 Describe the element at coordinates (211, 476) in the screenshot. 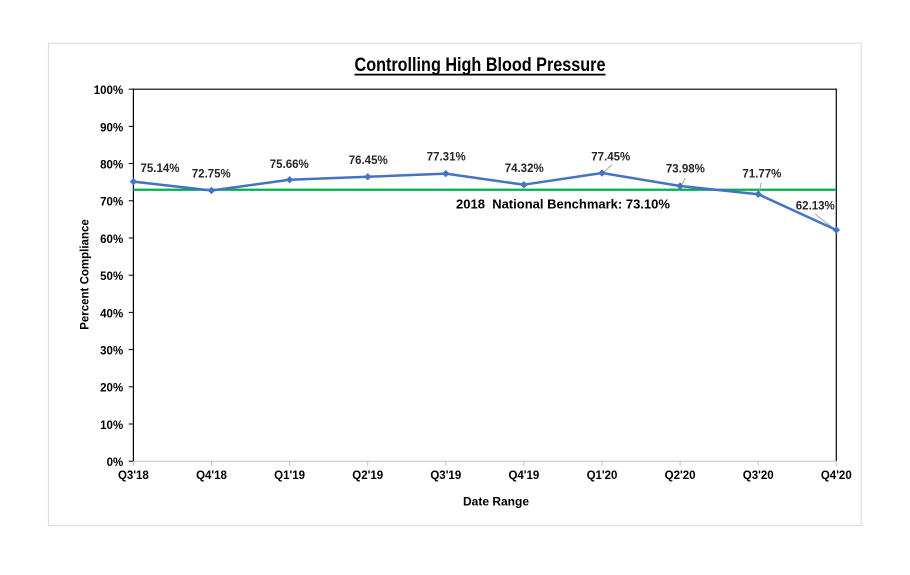

I see `svg-text: Q4'18` at that location.